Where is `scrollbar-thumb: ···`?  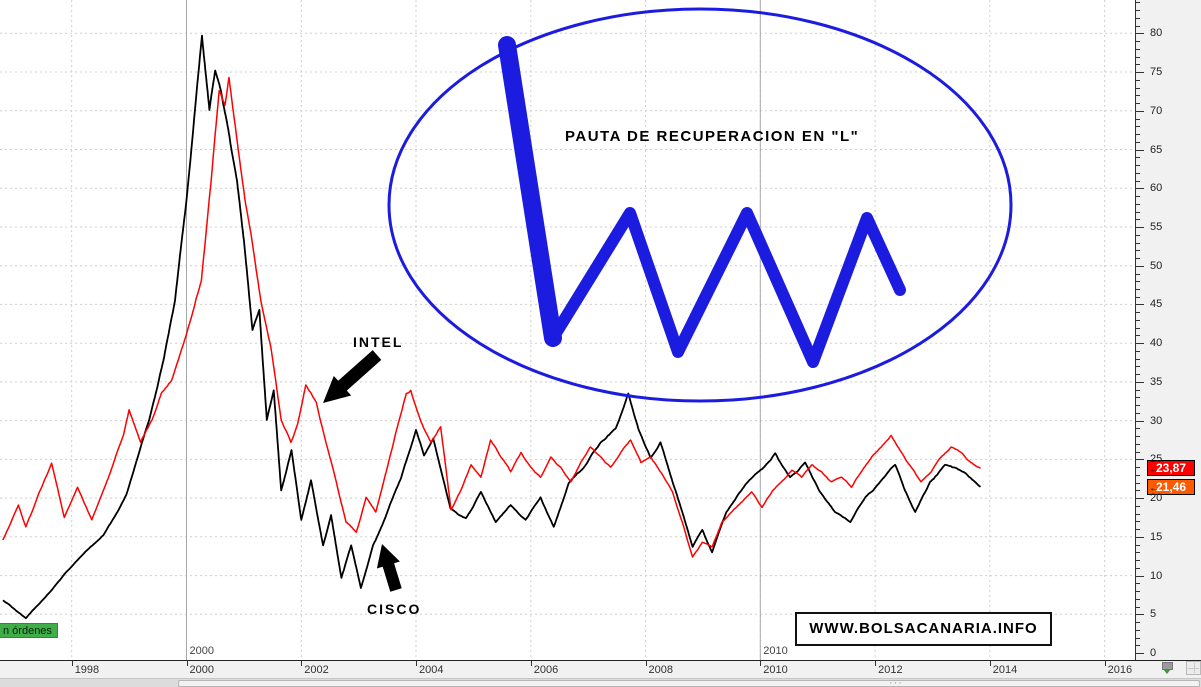 scrollbar-thumb: ··· is located at coordinates (689, 682).